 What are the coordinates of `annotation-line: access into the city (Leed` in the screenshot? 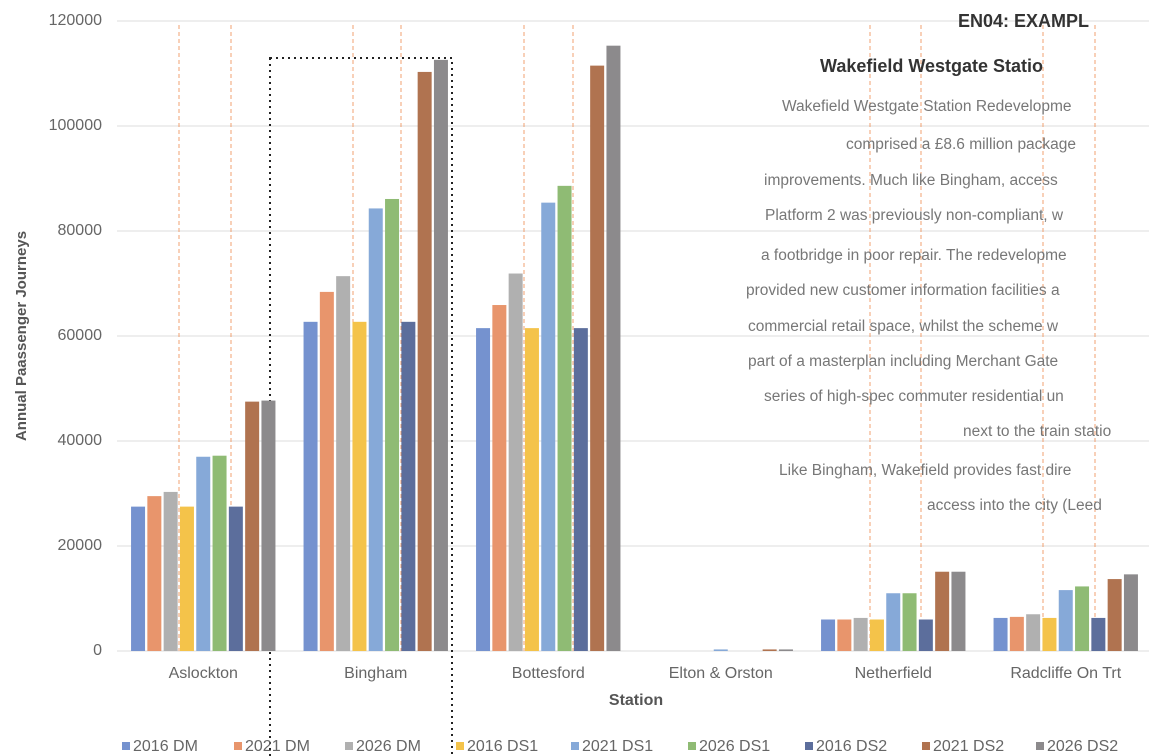 It's located at (1014, 505).